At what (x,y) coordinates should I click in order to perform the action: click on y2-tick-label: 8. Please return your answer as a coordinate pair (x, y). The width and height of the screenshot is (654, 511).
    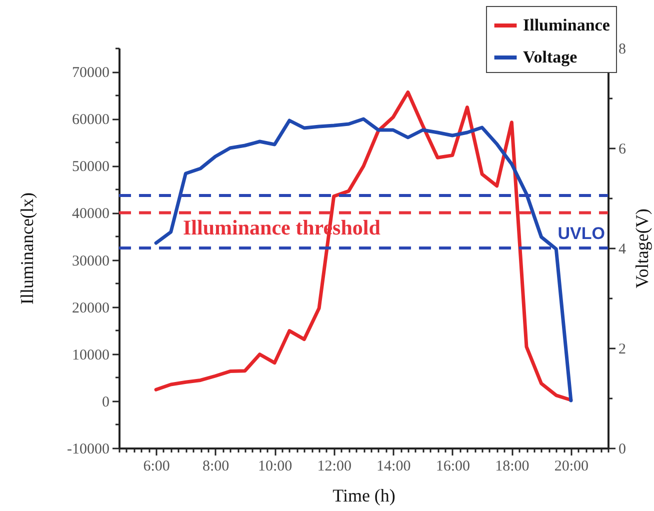
    Looking at the image, I should click on (622, 50).